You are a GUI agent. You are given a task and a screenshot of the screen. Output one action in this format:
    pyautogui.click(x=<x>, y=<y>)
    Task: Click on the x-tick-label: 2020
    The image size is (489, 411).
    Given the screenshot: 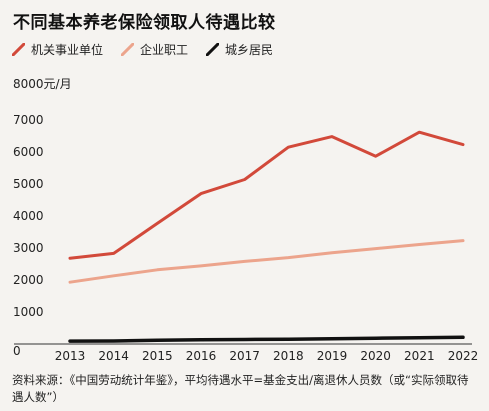 What is the action you would take?
    pyautogui.click(x=375, y=356)
    